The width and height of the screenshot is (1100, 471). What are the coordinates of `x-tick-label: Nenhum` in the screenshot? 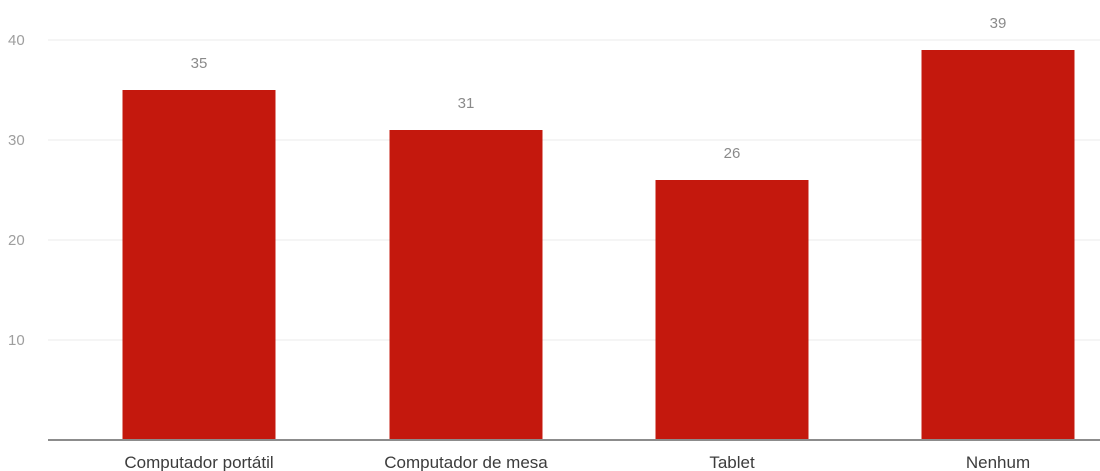 It's located at (998, 462).